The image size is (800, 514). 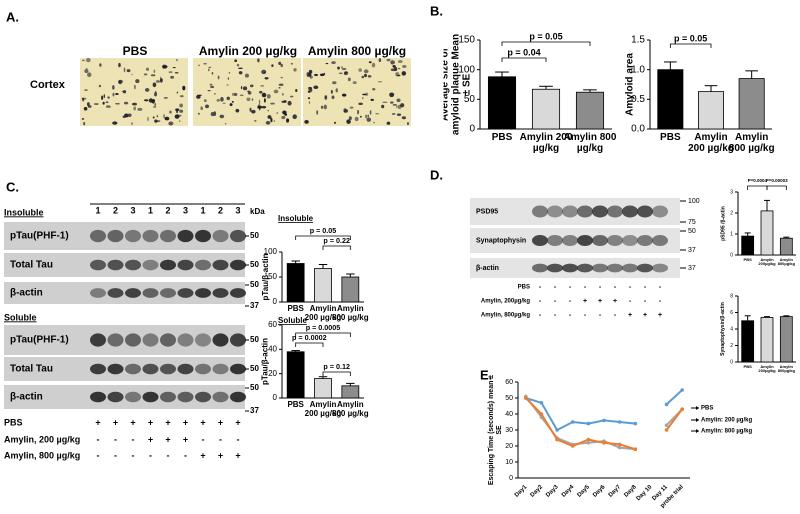 I want to click on column-header: Amylin 200 µg/kg, so click(x=248, y=50).